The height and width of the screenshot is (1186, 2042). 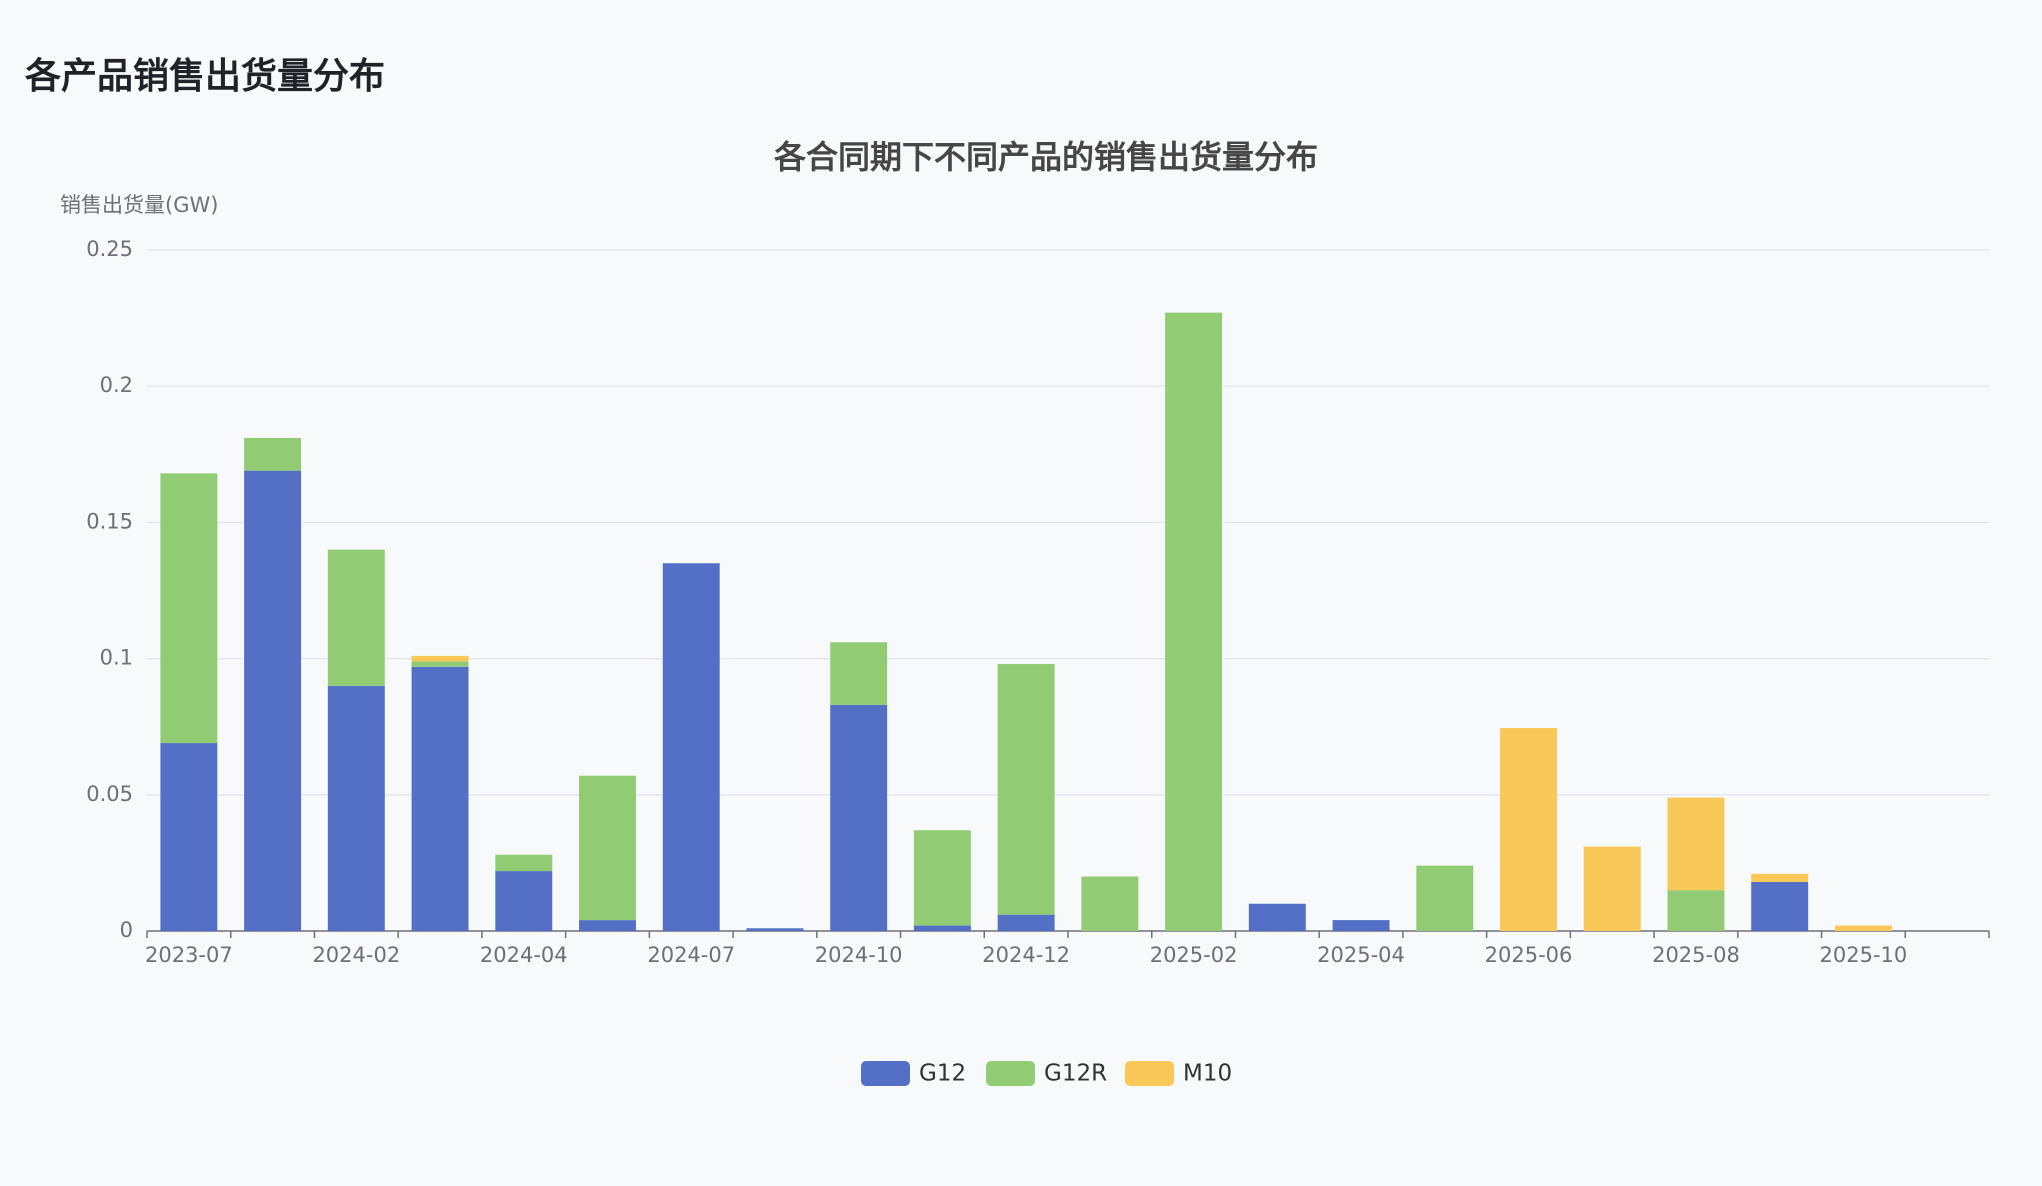 What do you see at coordinates (859, 955) in the screenshot?
I see `x-tick-label: 2024-10` at bounding box center [859, 955].